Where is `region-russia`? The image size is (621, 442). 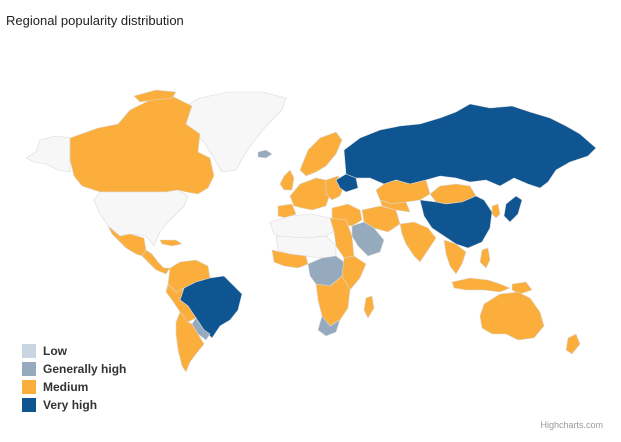 region-russia is located at coordinates (470, 146).